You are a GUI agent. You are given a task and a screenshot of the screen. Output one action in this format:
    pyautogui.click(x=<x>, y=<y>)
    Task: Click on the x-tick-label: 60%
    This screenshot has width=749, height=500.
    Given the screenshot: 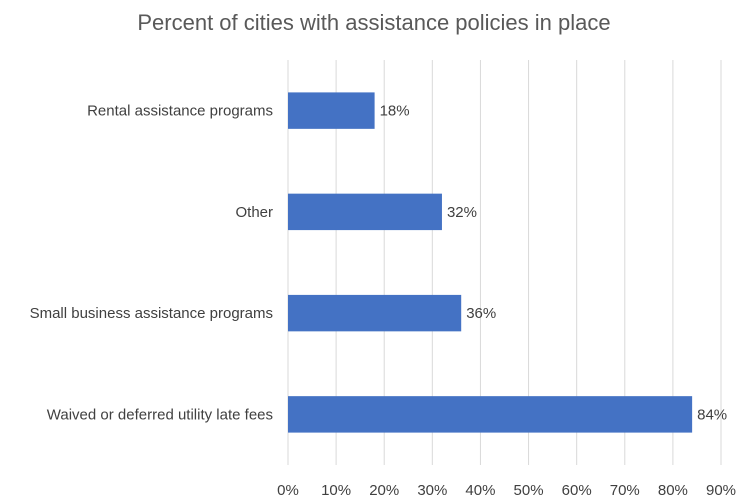 What is the action you would take?
    pyautogui.click(x=577, y=490)
    